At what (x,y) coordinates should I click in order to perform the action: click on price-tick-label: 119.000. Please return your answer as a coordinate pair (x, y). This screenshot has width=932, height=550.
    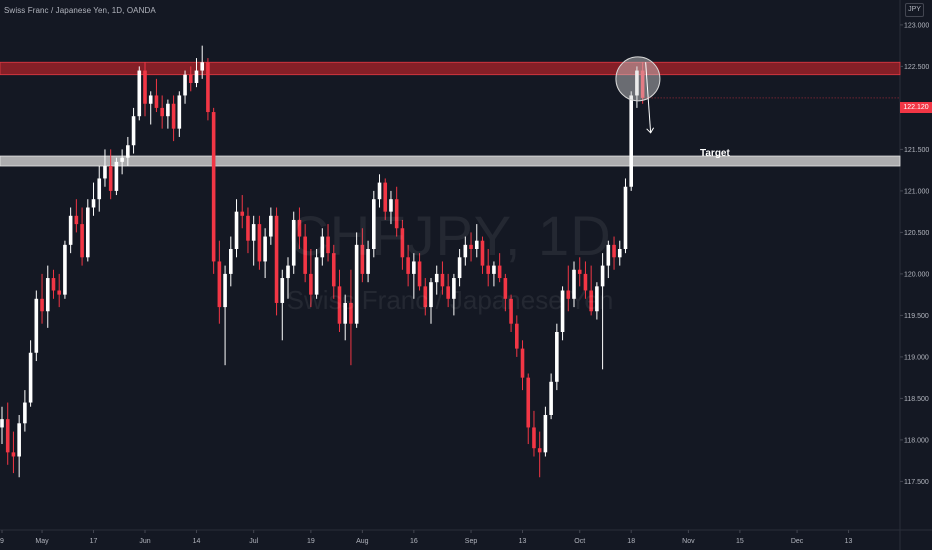
    Looking at the image, I should click on (916, 357).